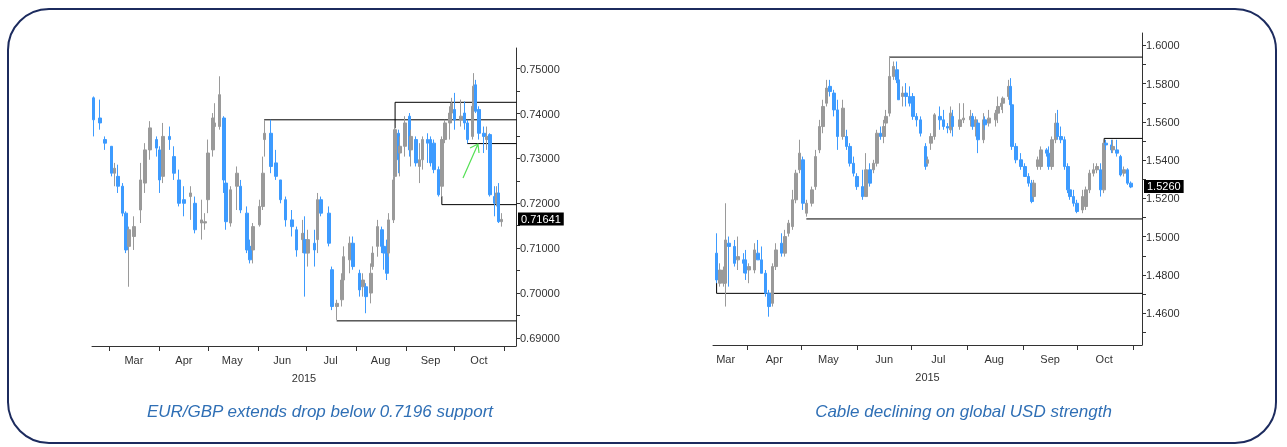 This screenshot has width=1287, height=447. Describe the element at coordinates (1163, 121) in the screenshot. I see `y-tick-label: 1.5600` at that location.